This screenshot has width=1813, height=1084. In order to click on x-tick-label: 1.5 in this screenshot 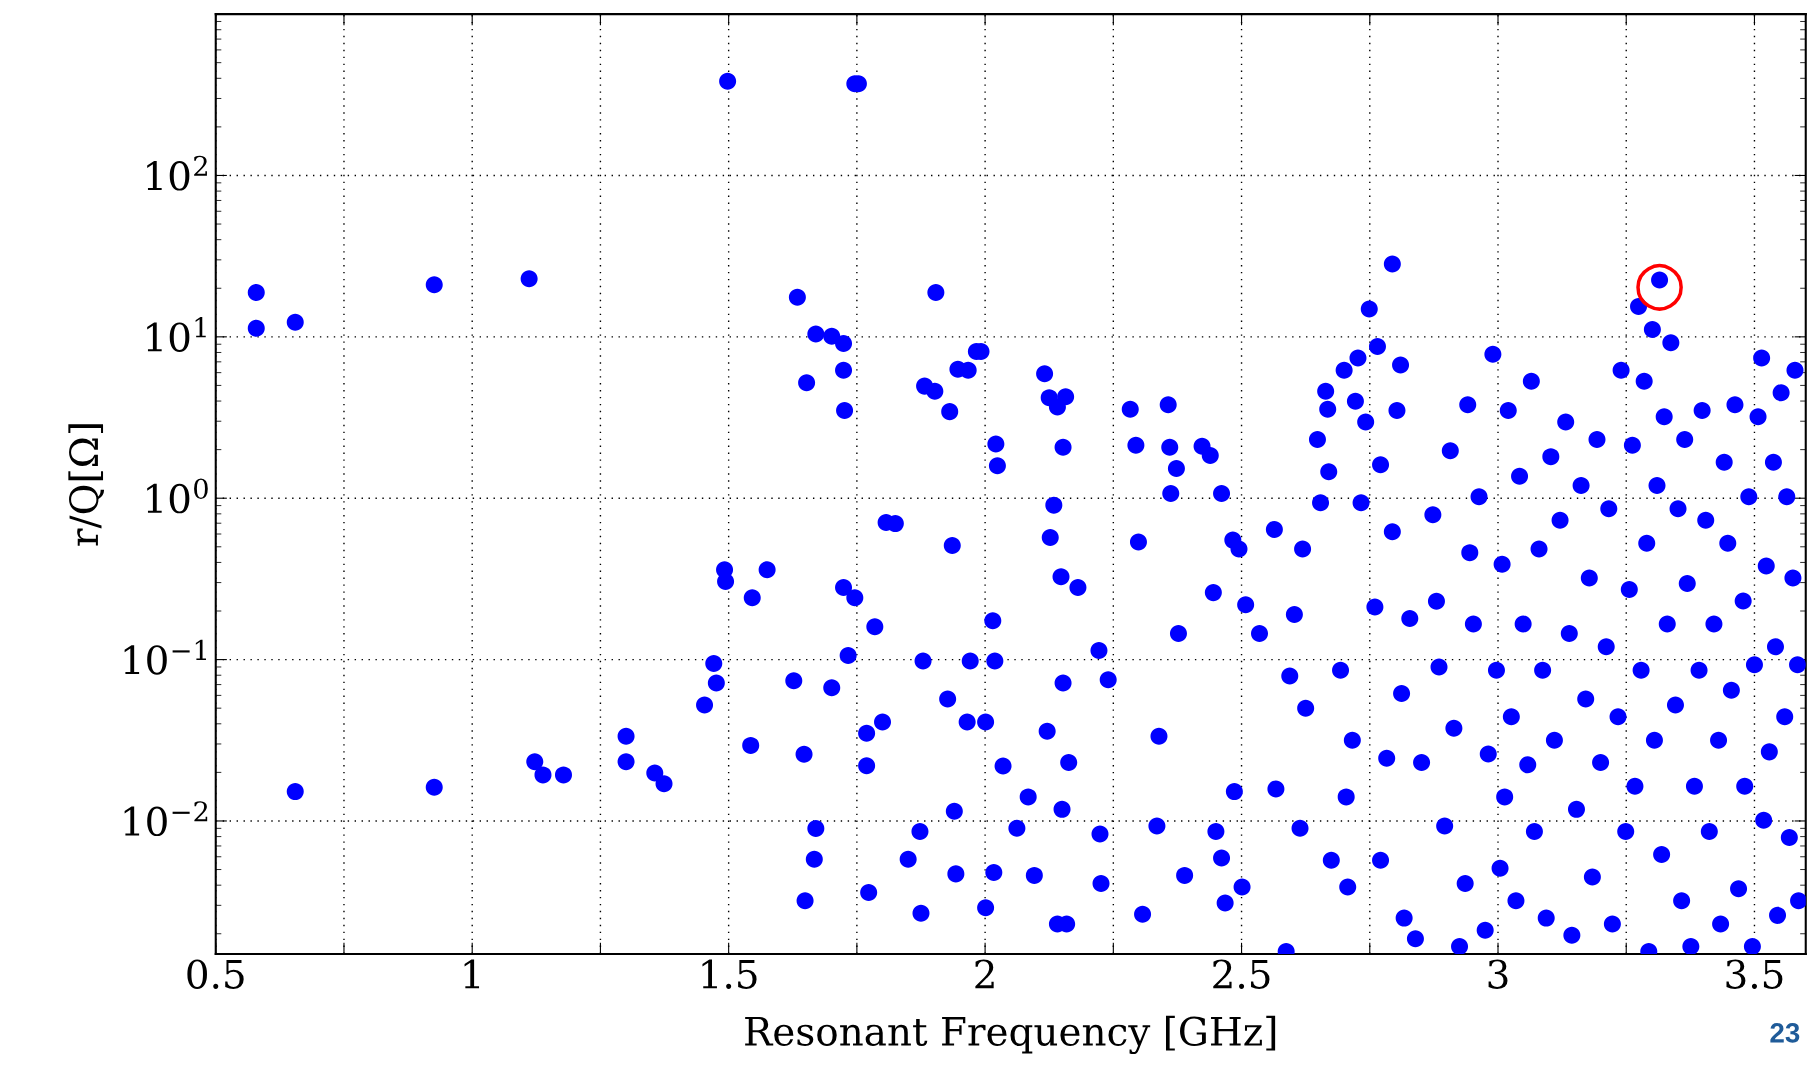, I will do `click(729, 974)`.